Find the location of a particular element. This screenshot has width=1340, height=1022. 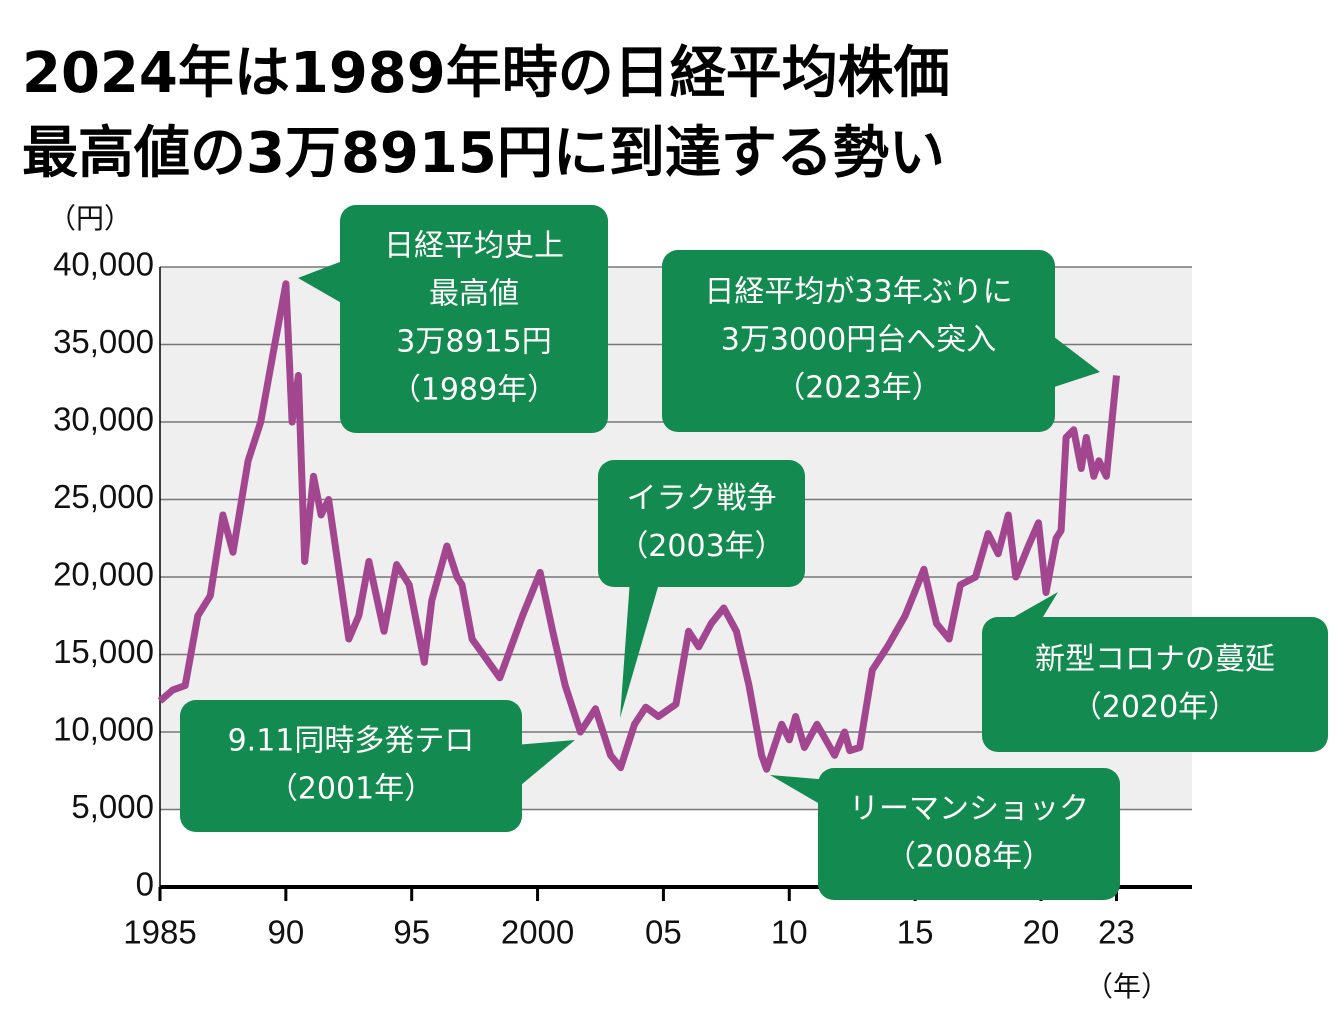

y-axis-unit: （円） is located at coordinates (90, 218).